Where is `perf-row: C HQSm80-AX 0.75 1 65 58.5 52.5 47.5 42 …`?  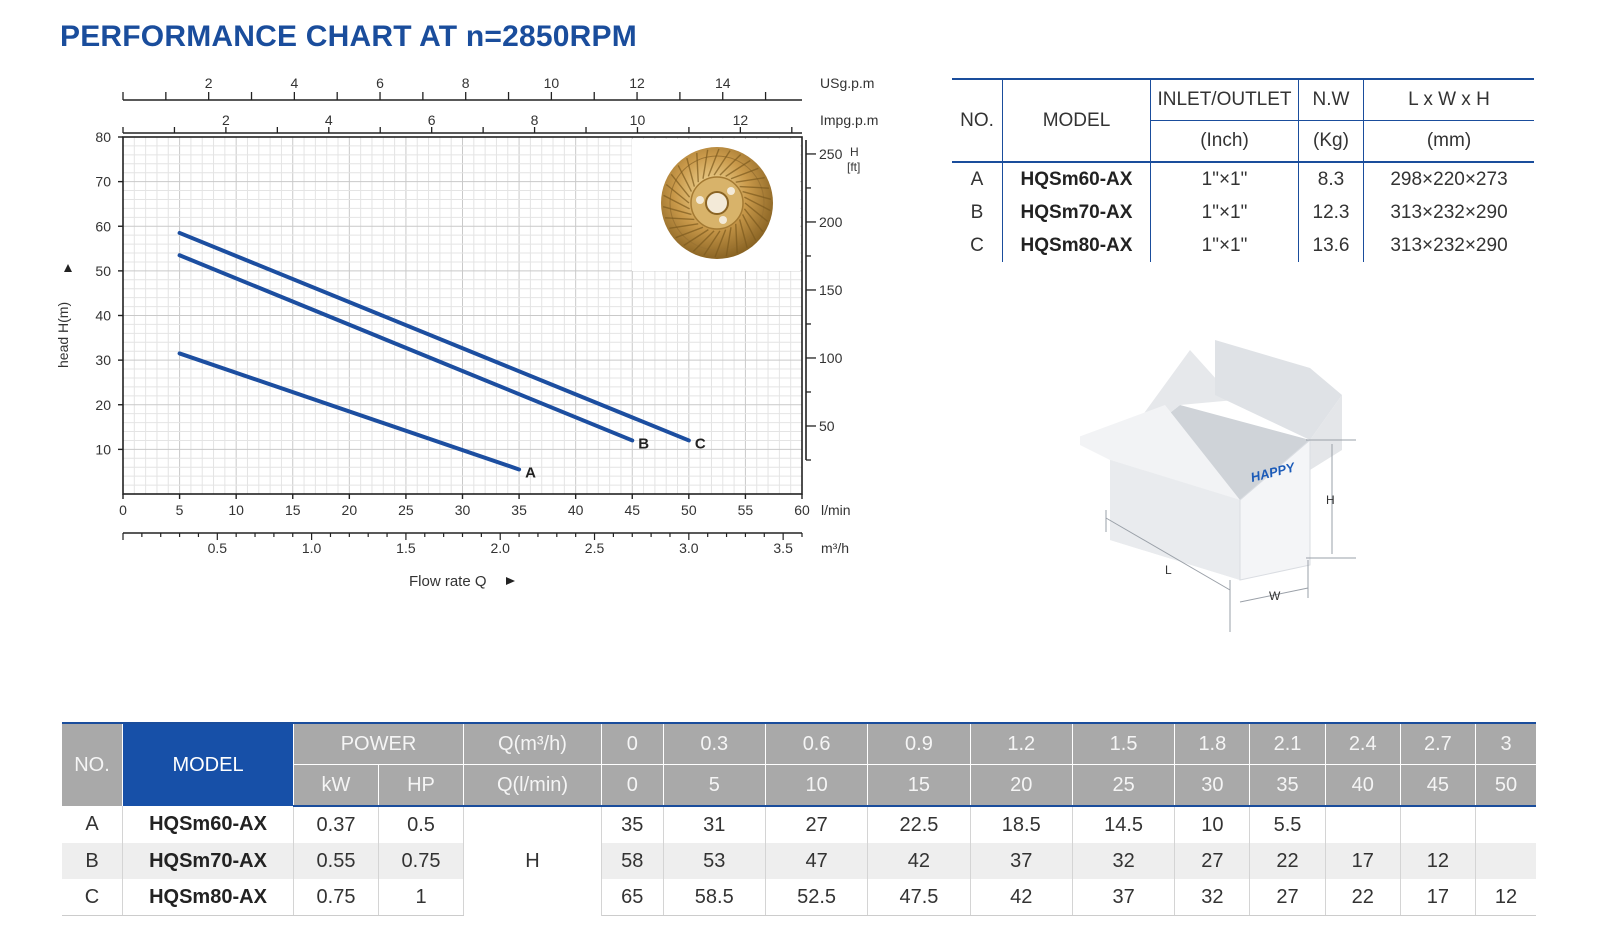 perf-row: C HQSm80-AX 0.75 1 65 58.5 52.5 47.5 42 … is located at coordinates (799, 897).